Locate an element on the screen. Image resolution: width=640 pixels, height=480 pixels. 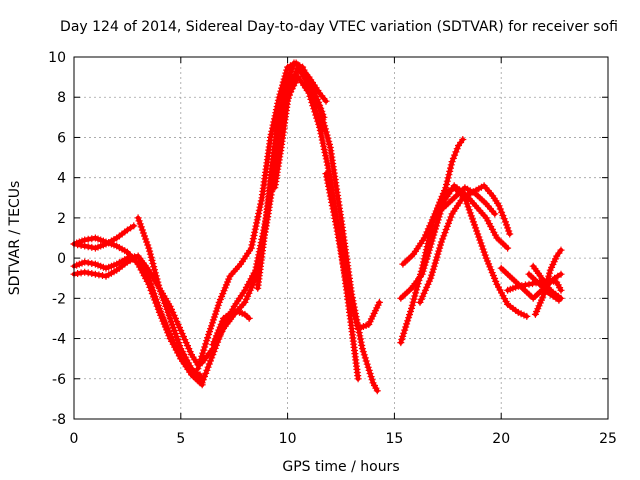
y-tick-label: -2 is located at coordinates (59, 299).